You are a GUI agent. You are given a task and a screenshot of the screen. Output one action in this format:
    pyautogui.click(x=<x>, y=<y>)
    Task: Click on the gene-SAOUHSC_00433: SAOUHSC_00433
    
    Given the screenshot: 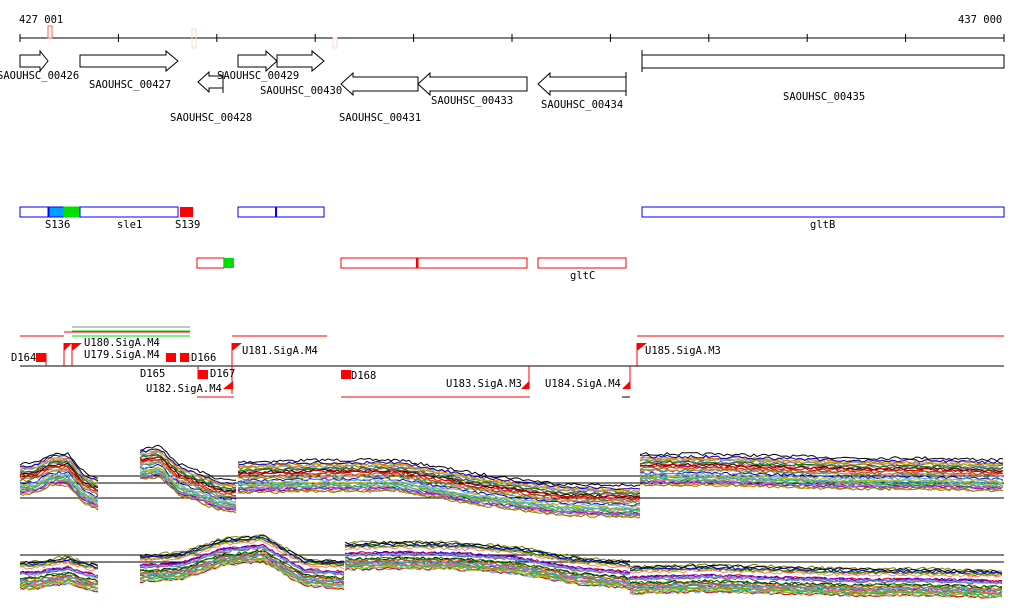 What is the action you would take?
    pyautogui.click(x=472, y=89)
    